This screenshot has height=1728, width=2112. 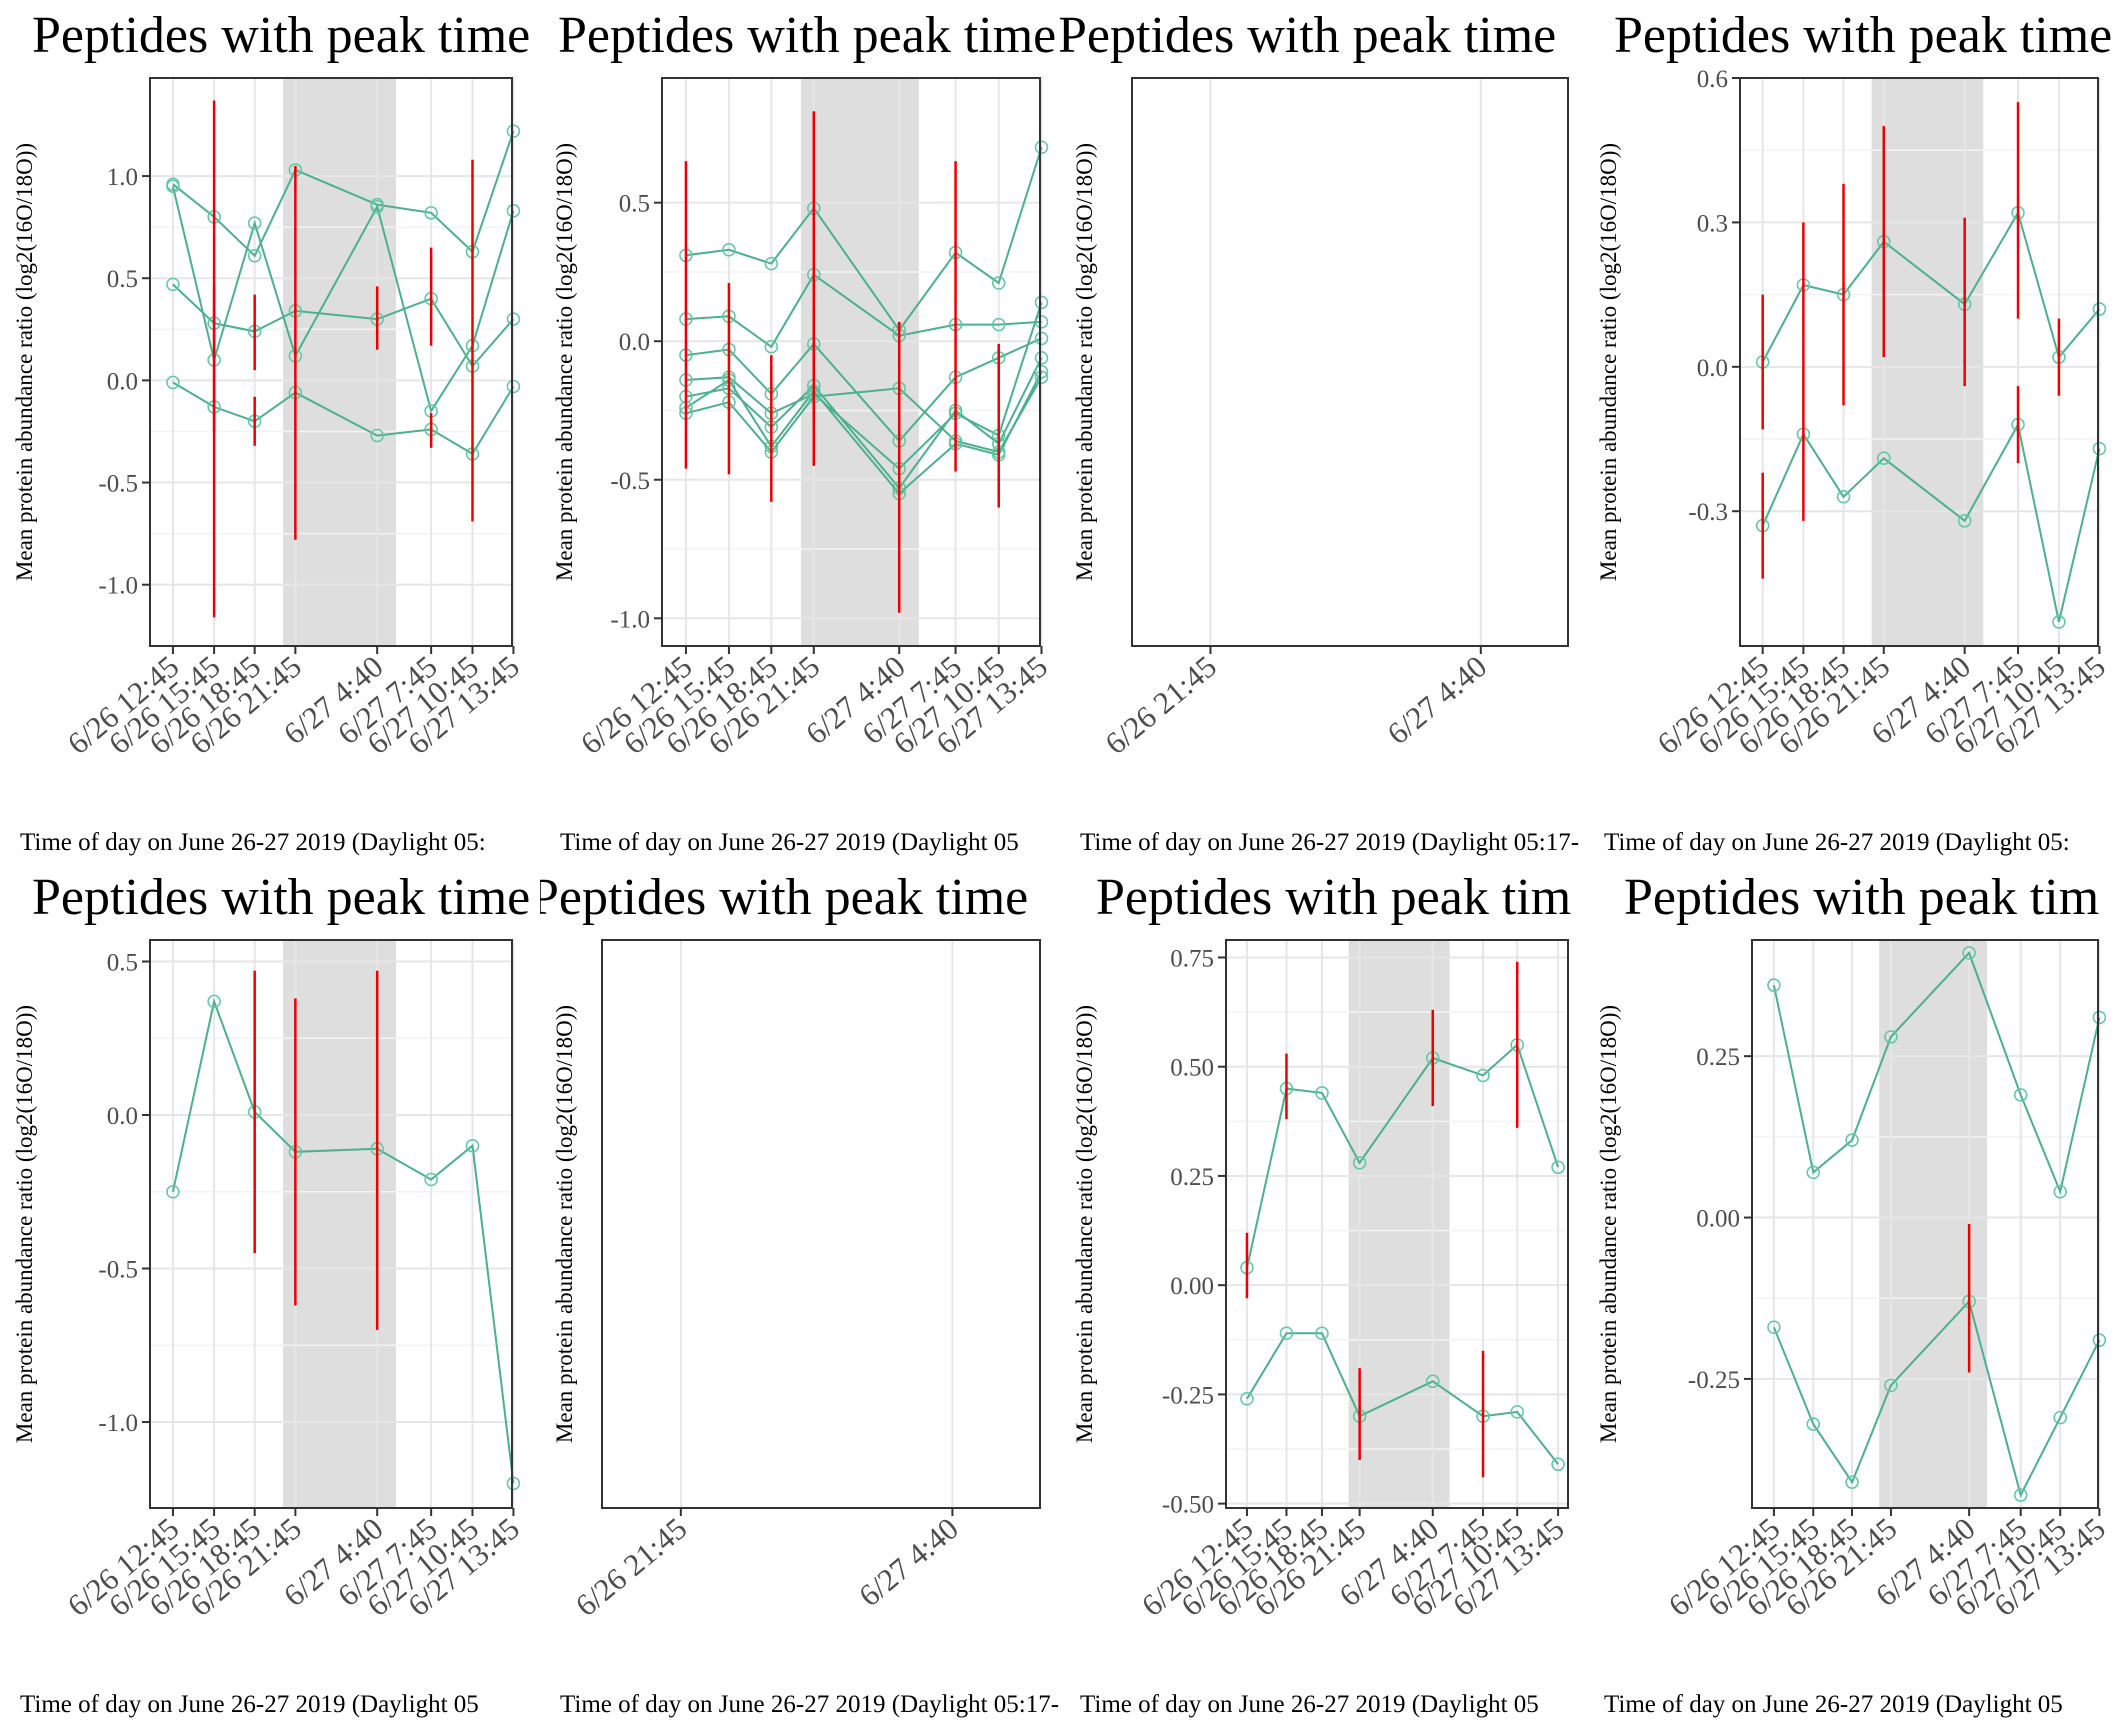 What do you see at coordinates (1712, 79) in the screenshot?
I see `y-tick-label: 0.6` at bounding box center [1712, 79].